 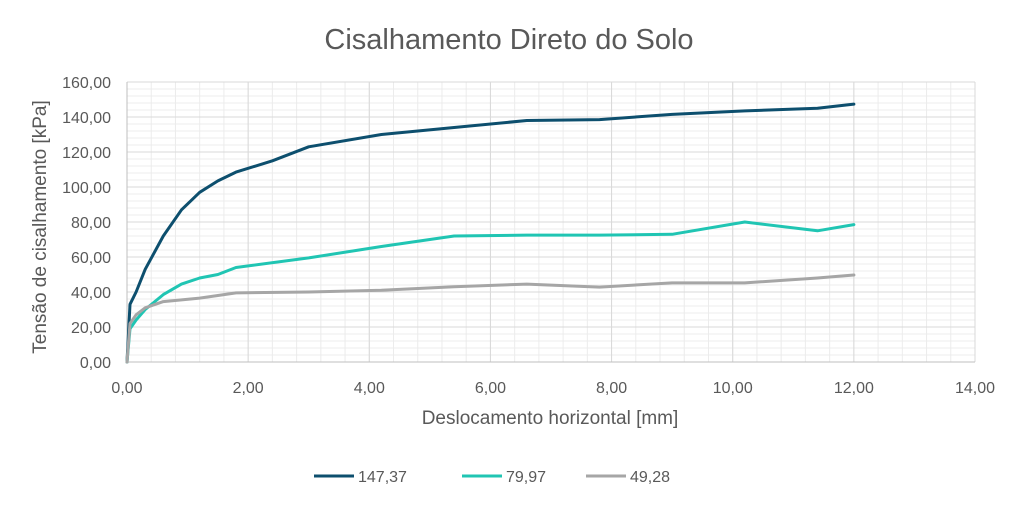 What do you see at coordinates (508, 40) in the screenshot?
I see `chart-title: Cisalhamento Direto do Solo` at bounding box center [508, 40].